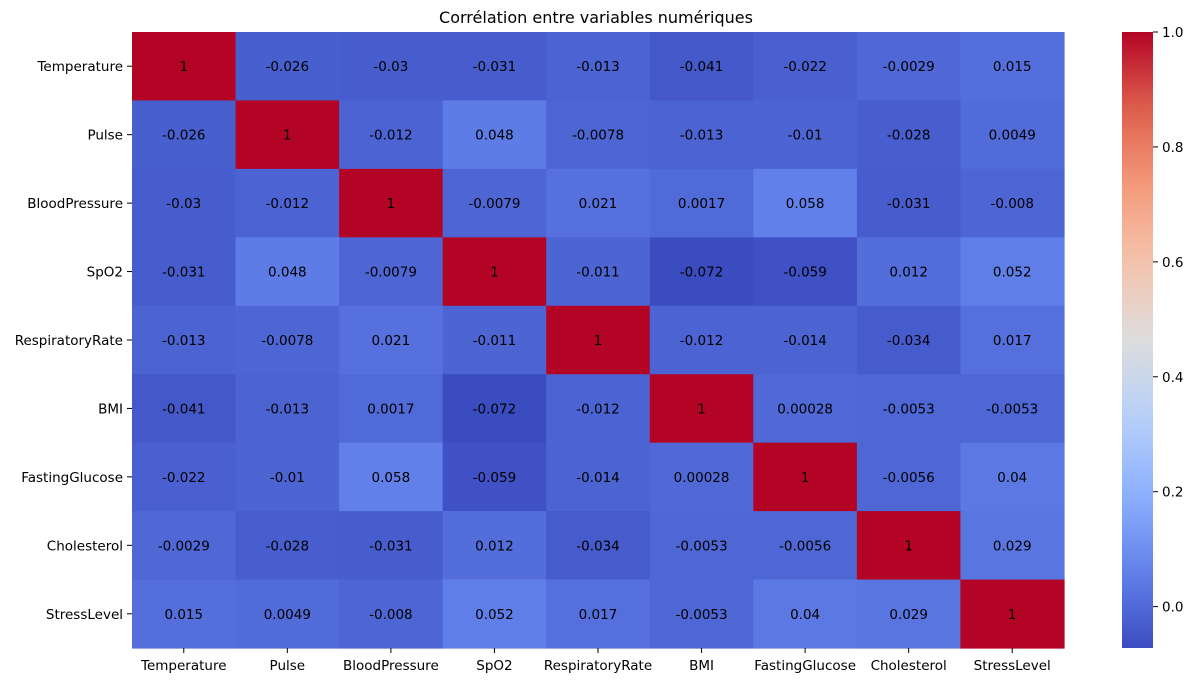  I want to click on cell-value-label: -0.034, so click(909, 341).